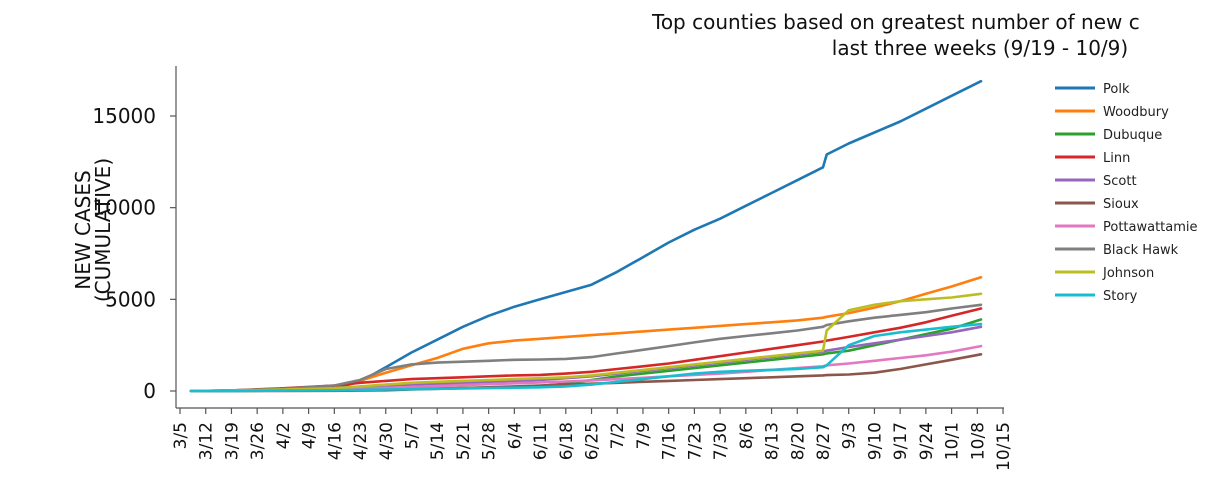 The height and width of the screenshot is (498, 1219). I want to click on x-tick-label: 9/10, so click(875, 441).